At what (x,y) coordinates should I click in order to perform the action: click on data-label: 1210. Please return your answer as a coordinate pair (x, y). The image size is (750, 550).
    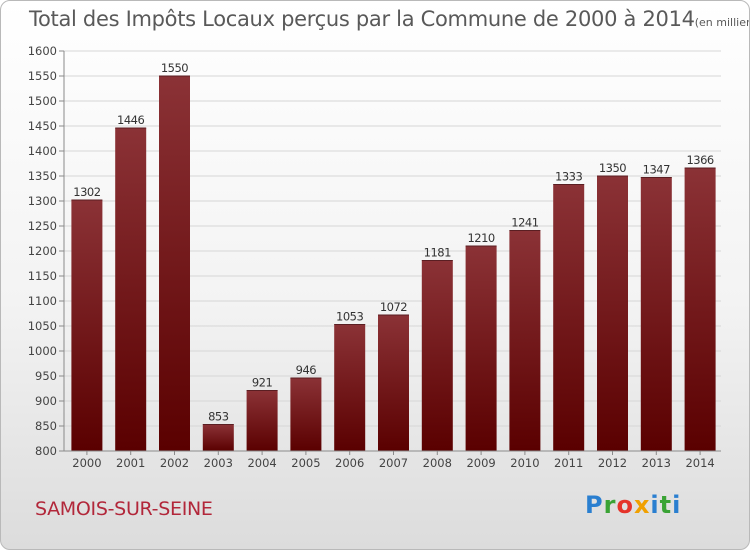
    Looking at the image, I should click on (480, 238).